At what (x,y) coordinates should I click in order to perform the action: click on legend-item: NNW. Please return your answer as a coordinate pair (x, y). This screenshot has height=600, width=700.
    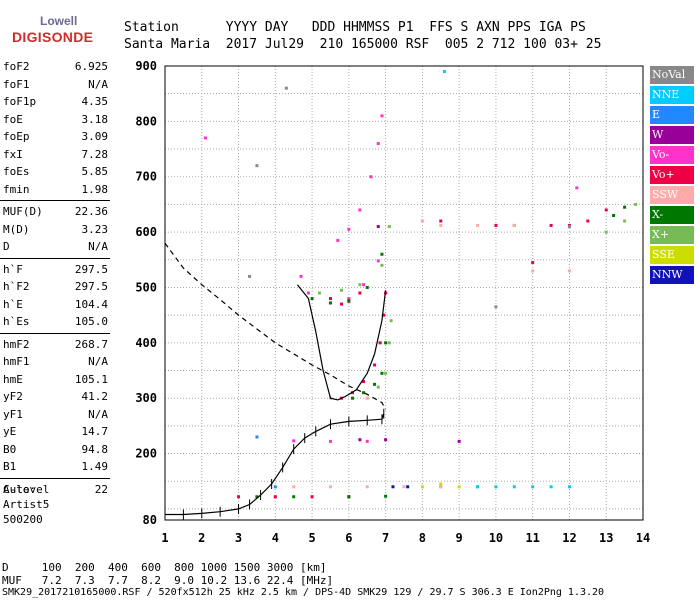
    Looking at the image, I should click on (672, 275).